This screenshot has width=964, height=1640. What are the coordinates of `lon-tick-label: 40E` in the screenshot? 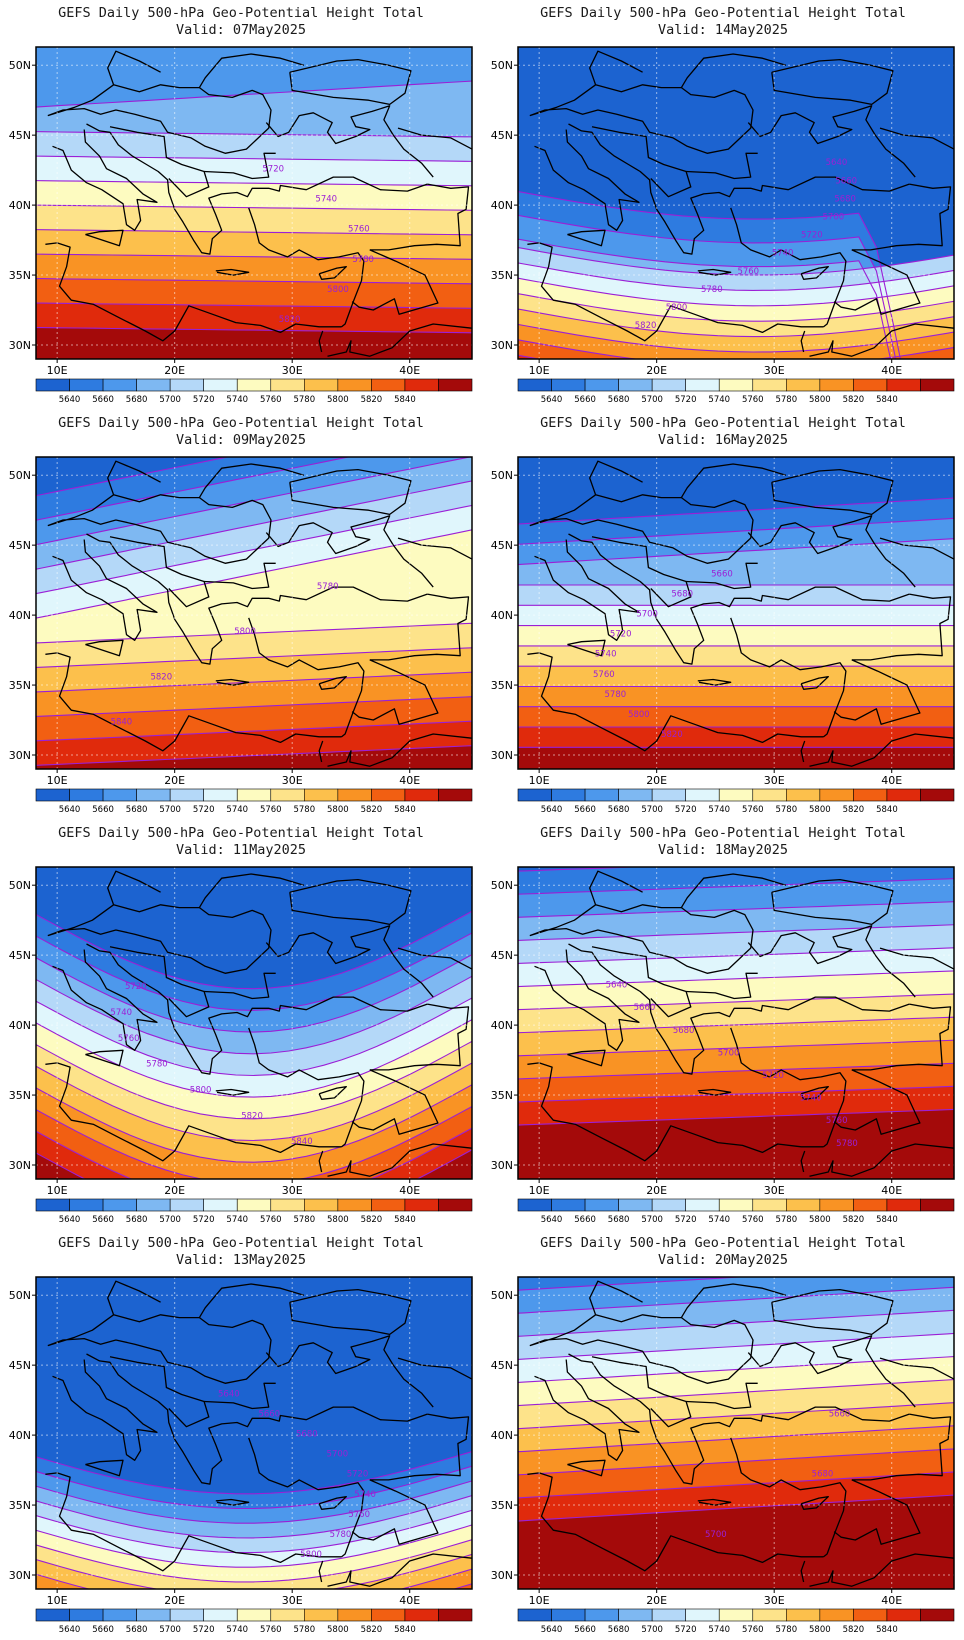 It's located at (891, 780).